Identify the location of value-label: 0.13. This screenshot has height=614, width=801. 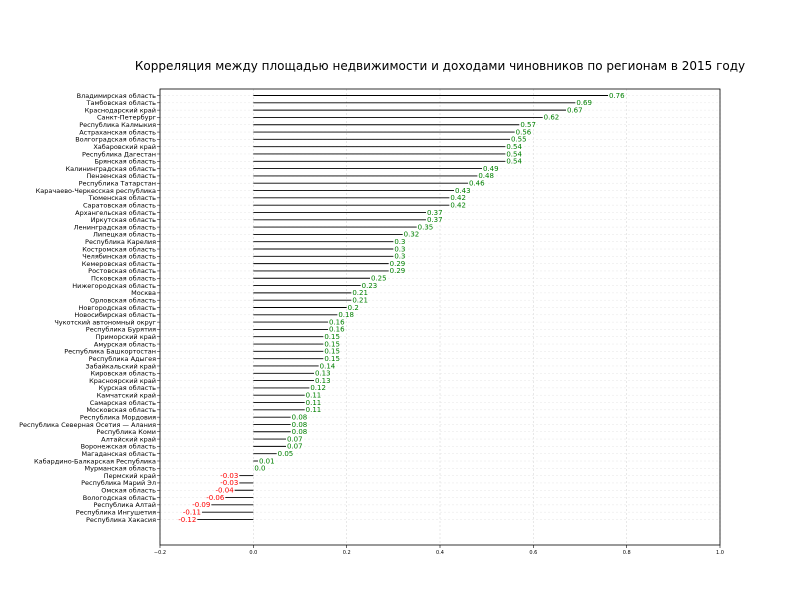
(323, 381).